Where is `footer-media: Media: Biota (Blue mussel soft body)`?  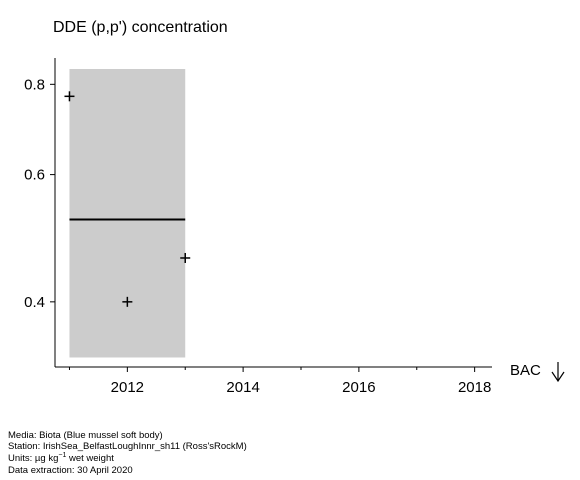
footer-media: Media: Biota (Blue mussel soft body) is located at coordinates (85, 435).